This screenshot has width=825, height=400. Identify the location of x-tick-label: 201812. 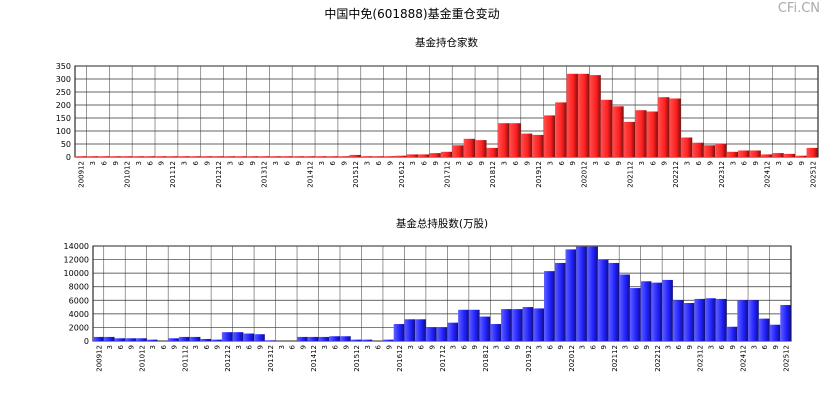
(486, 358).